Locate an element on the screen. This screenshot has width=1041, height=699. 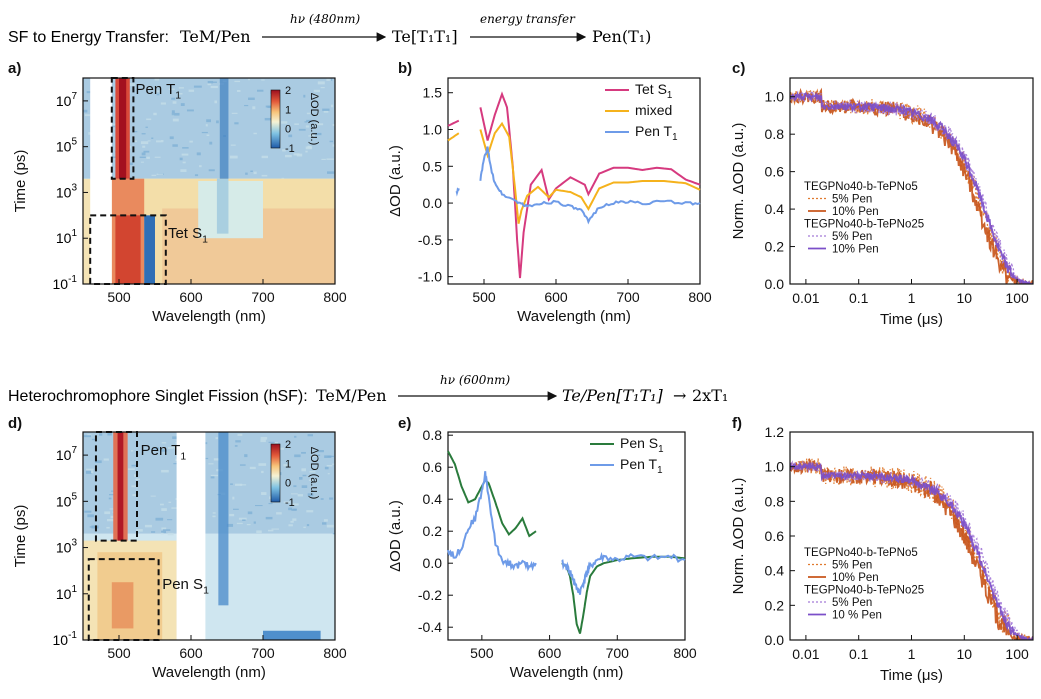
y-tick-label-d-1: 10¹ is located at coordinates (67, 593).